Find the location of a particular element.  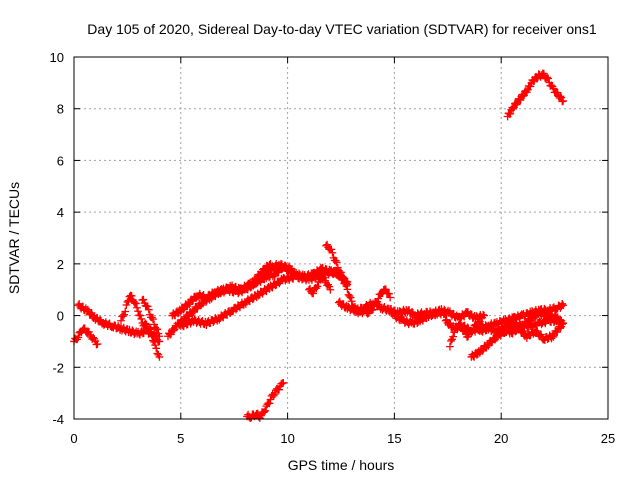

x-tick-labels: 0 5 10 15 20 25 is located at coordinates (342, 438).